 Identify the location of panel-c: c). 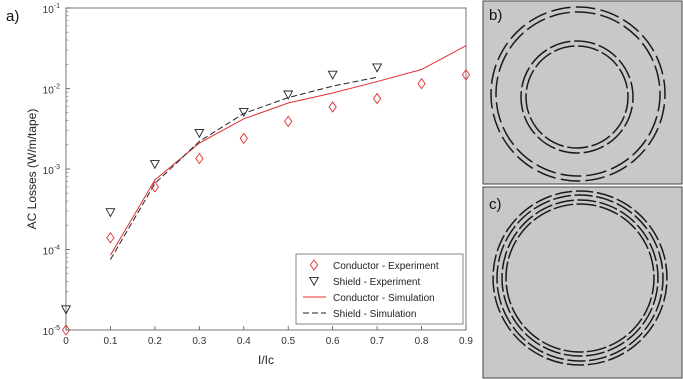
(582, 282).